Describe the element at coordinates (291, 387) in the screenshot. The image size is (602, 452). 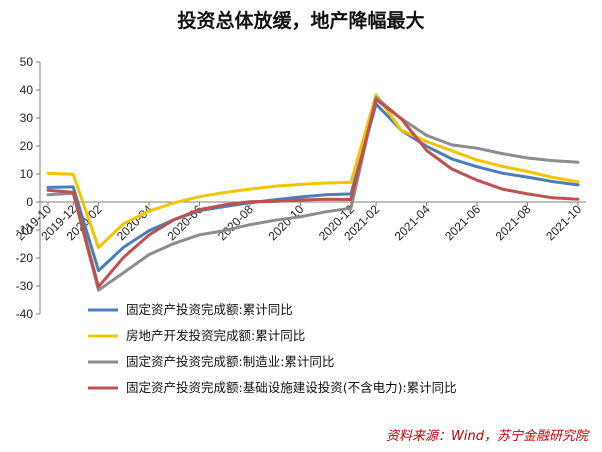
I see `legend-label-4: 固定资产投资完成额:基础设施建设投资(不含电力):累计同比` at that location.